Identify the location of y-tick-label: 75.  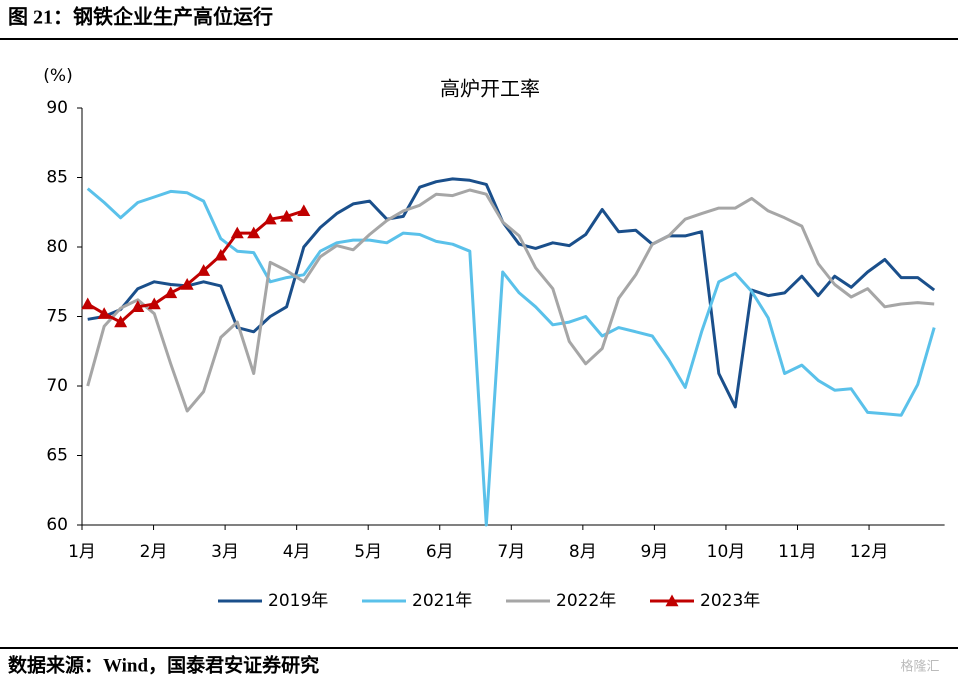
(57, 317).